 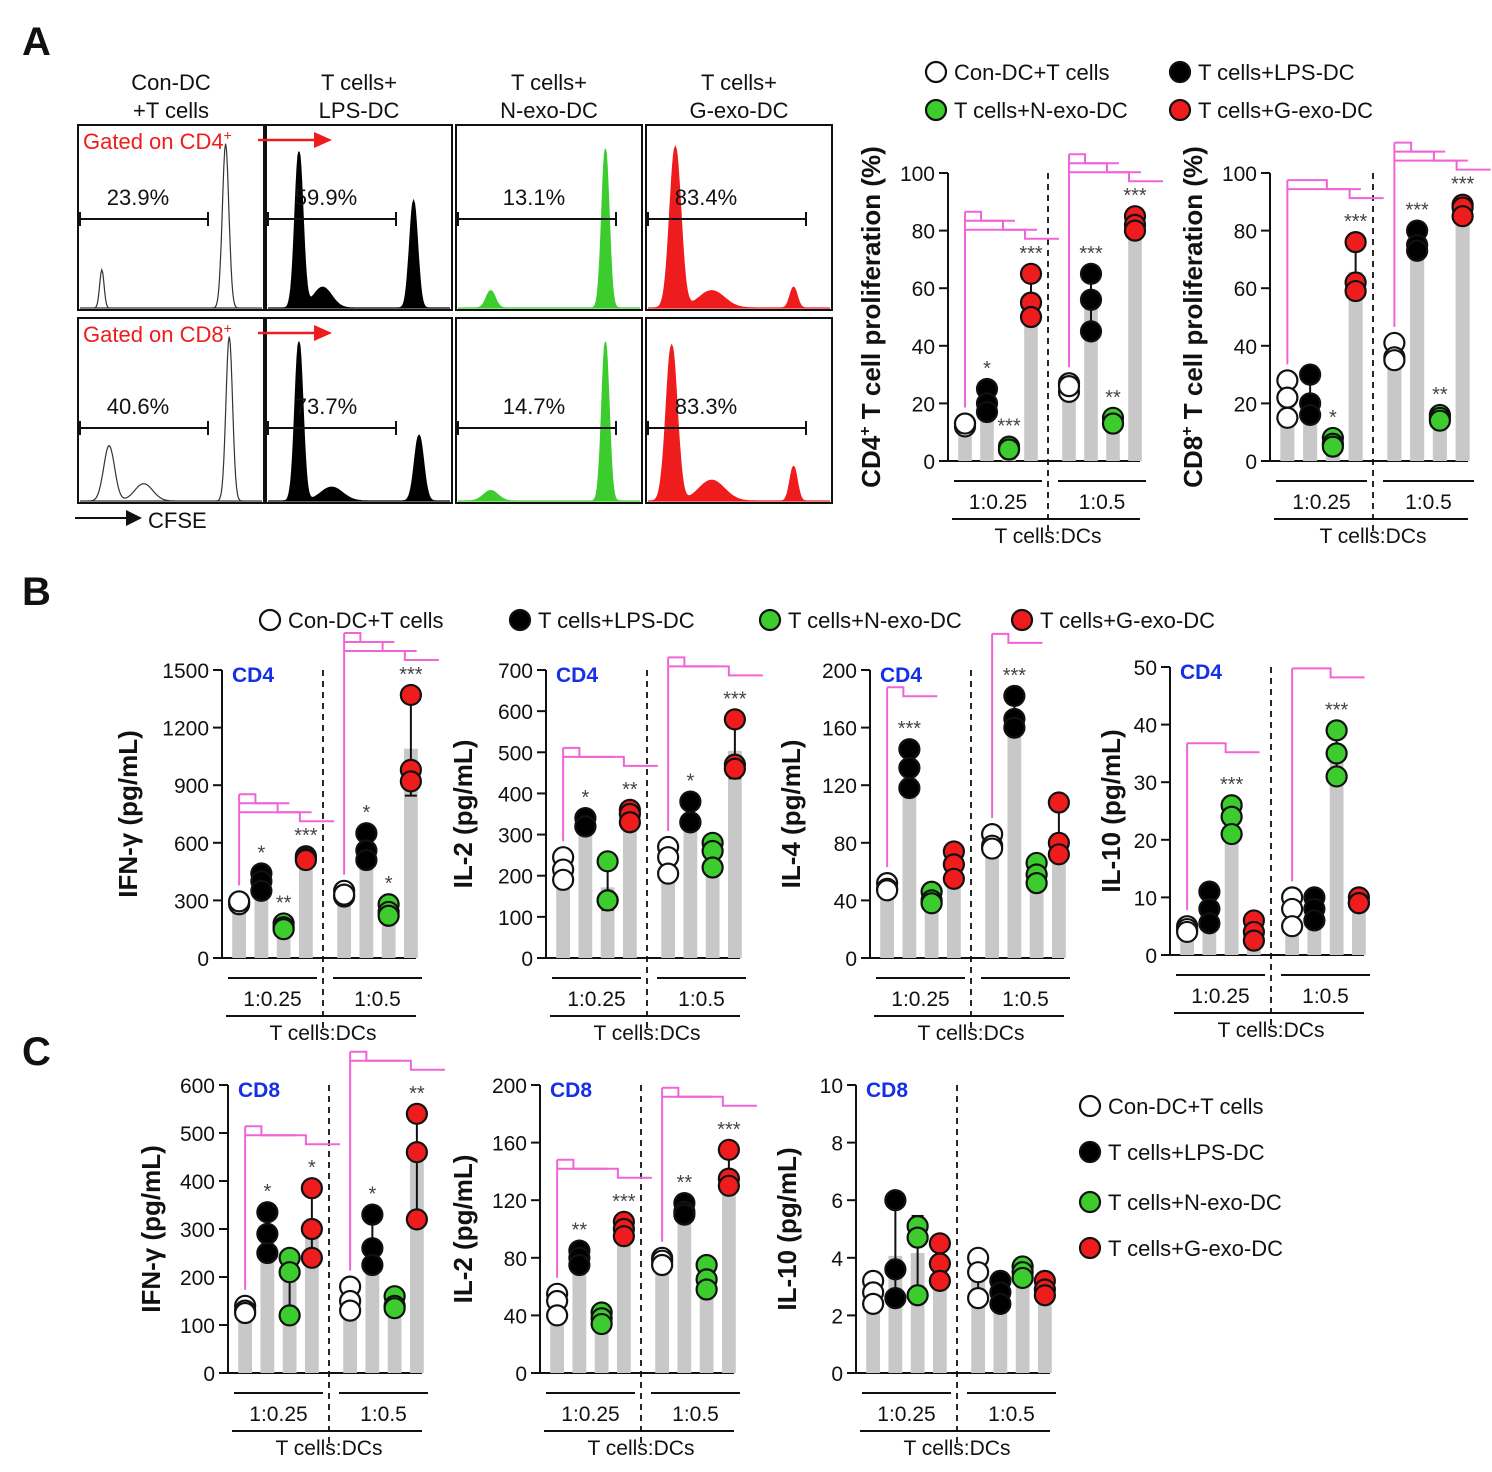 What do you see at coordinates (831, 1086) in the screenshot?
I see `y-tick-label: 10` at bounding box center [831, 1086].